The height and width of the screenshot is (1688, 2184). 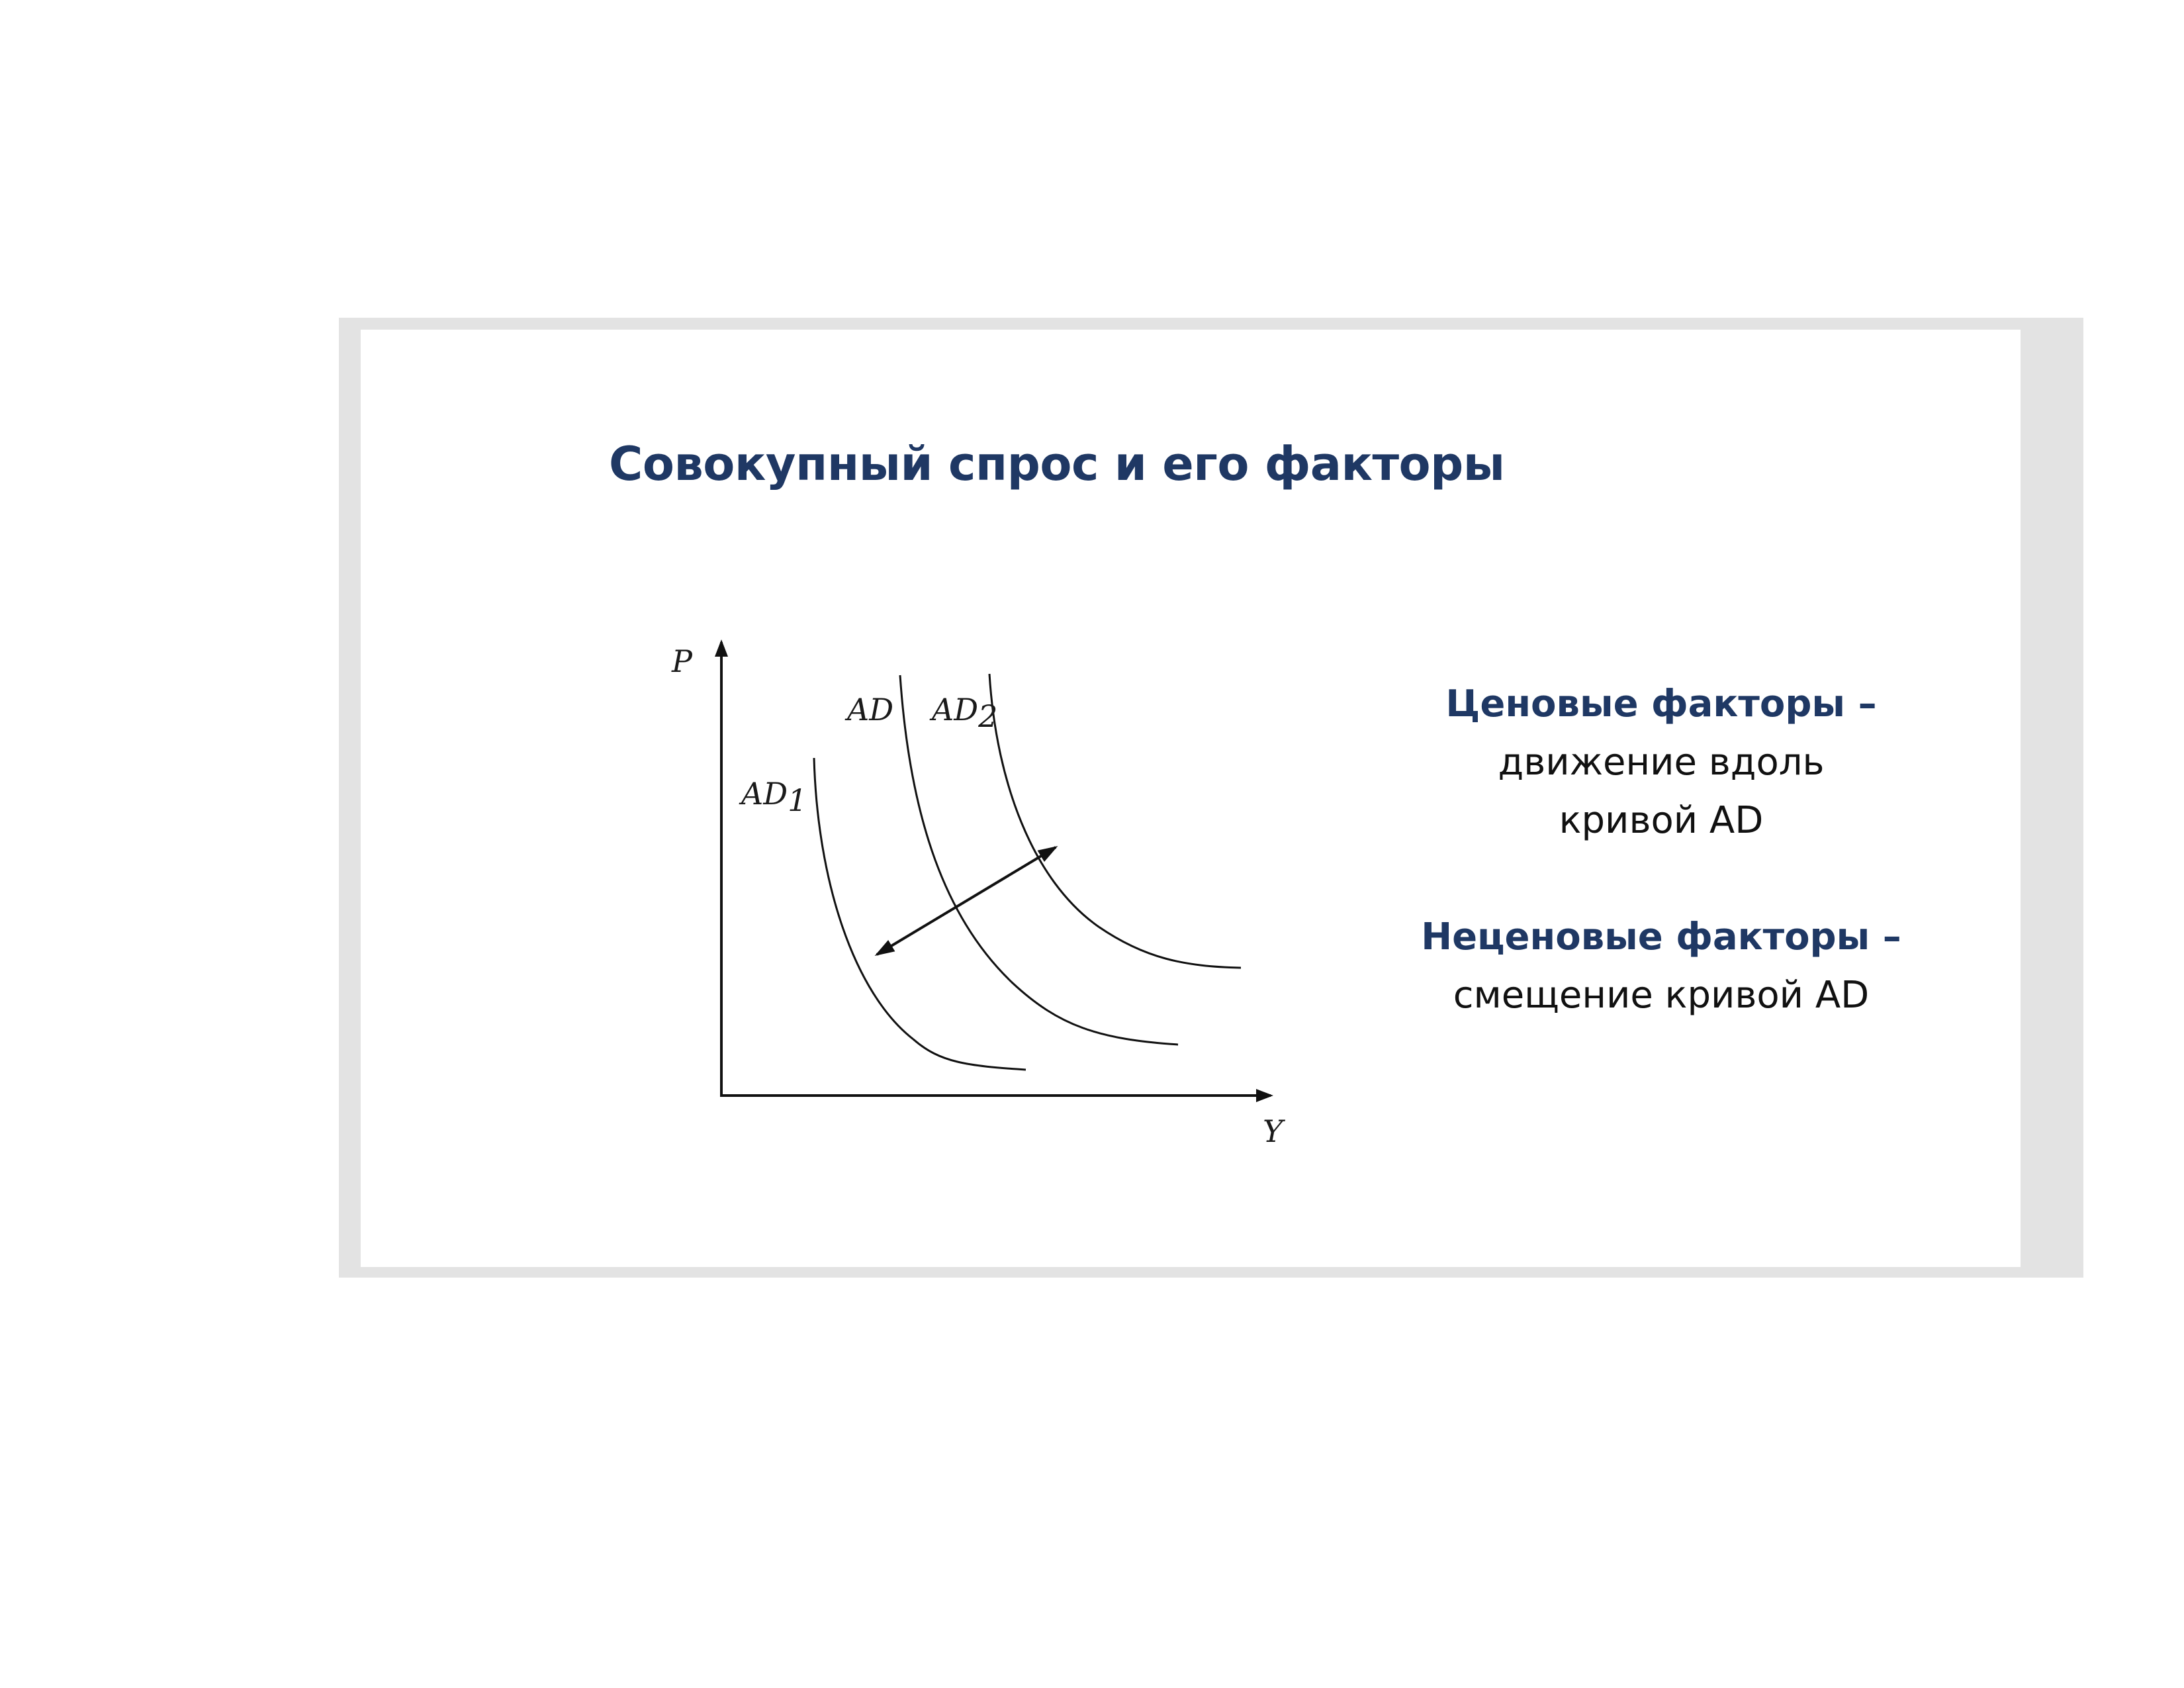 I want to click on nonprice-factors: Неценовые факторы – смещение кривой AD, so click(x=1661, y=966).